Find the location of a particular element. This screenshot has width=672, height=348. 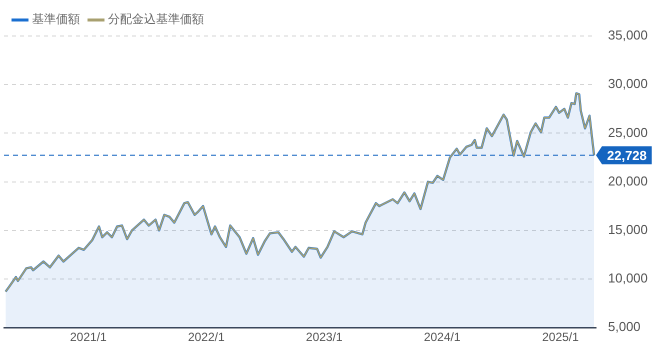

y-tick-label: 5,000 is located at coordinates (624, 326).